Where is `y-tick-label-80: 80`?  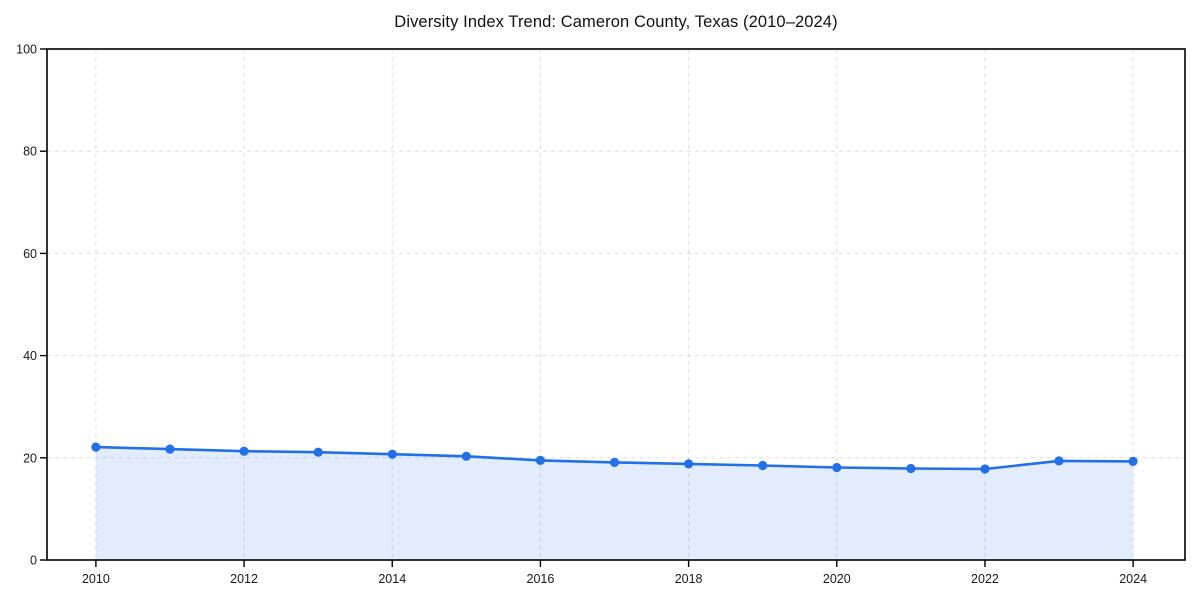
y-tick-label-80: 80 is located at coordinates (30, 152).